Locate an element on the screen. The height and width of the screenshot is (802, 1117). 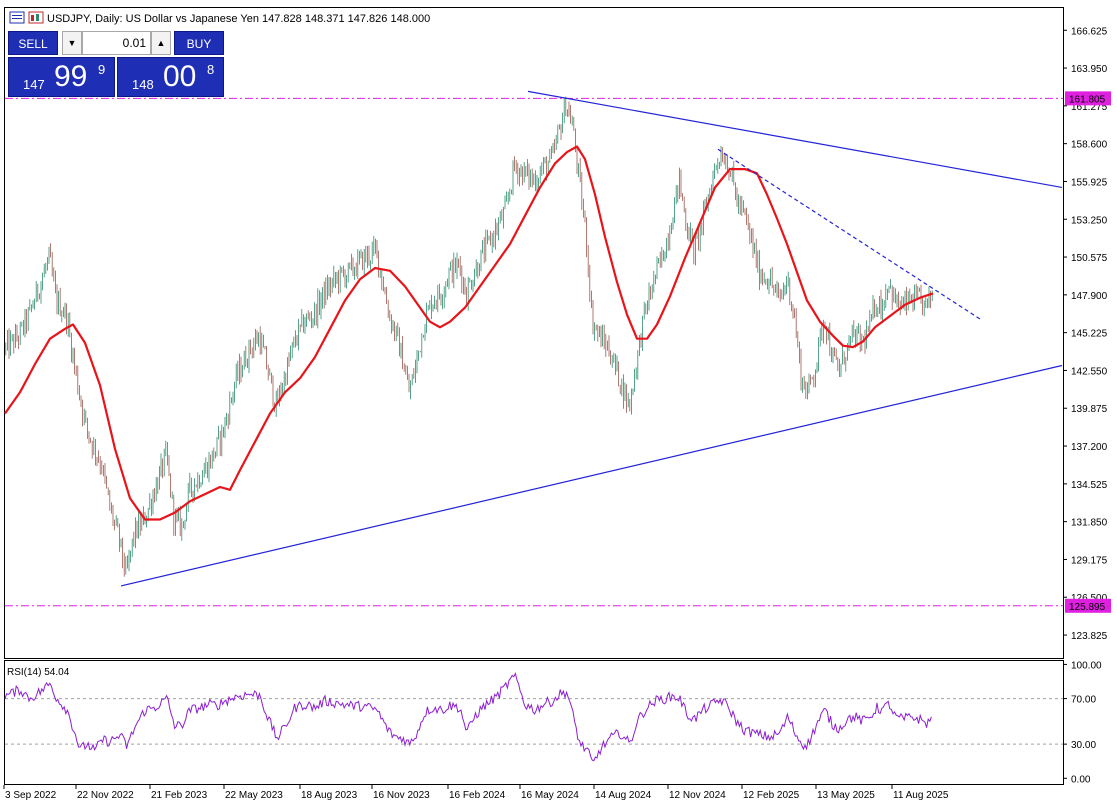
y-tick-label: 126.500 is located at coordinates (1089, 598).